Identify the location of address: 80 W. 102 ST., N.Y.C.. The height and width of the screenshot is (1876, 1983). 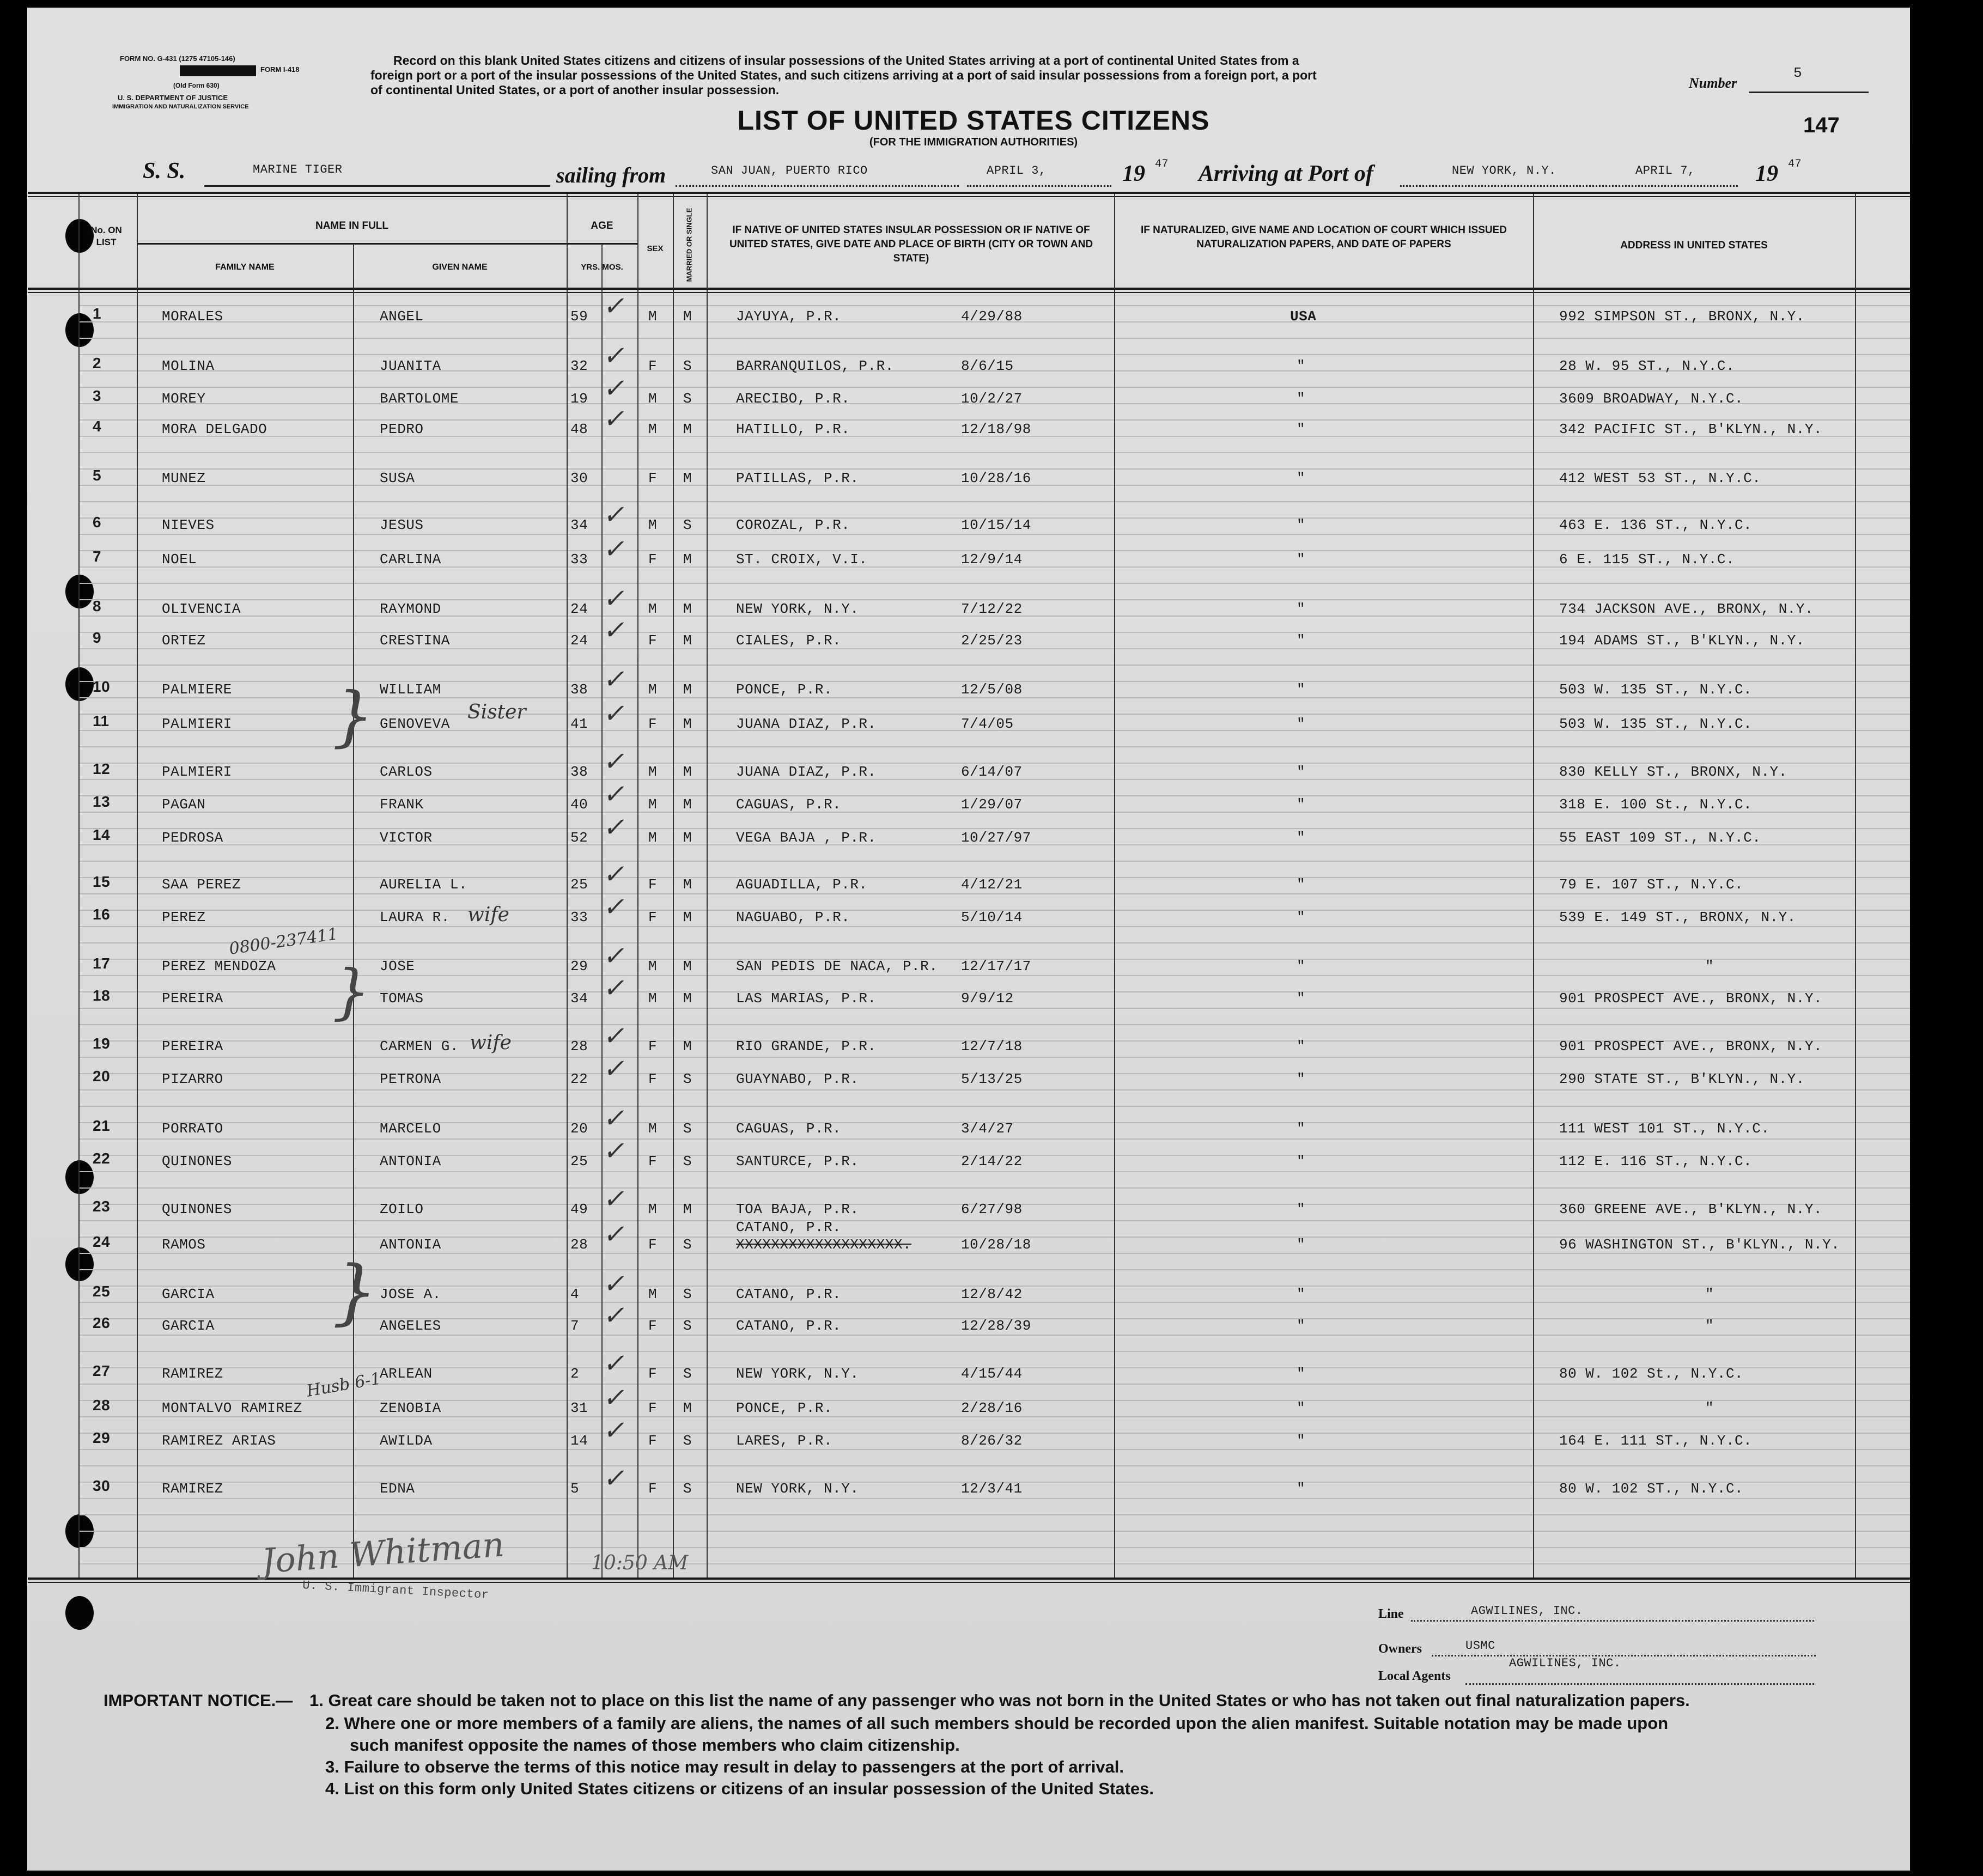
(1651, 1489).